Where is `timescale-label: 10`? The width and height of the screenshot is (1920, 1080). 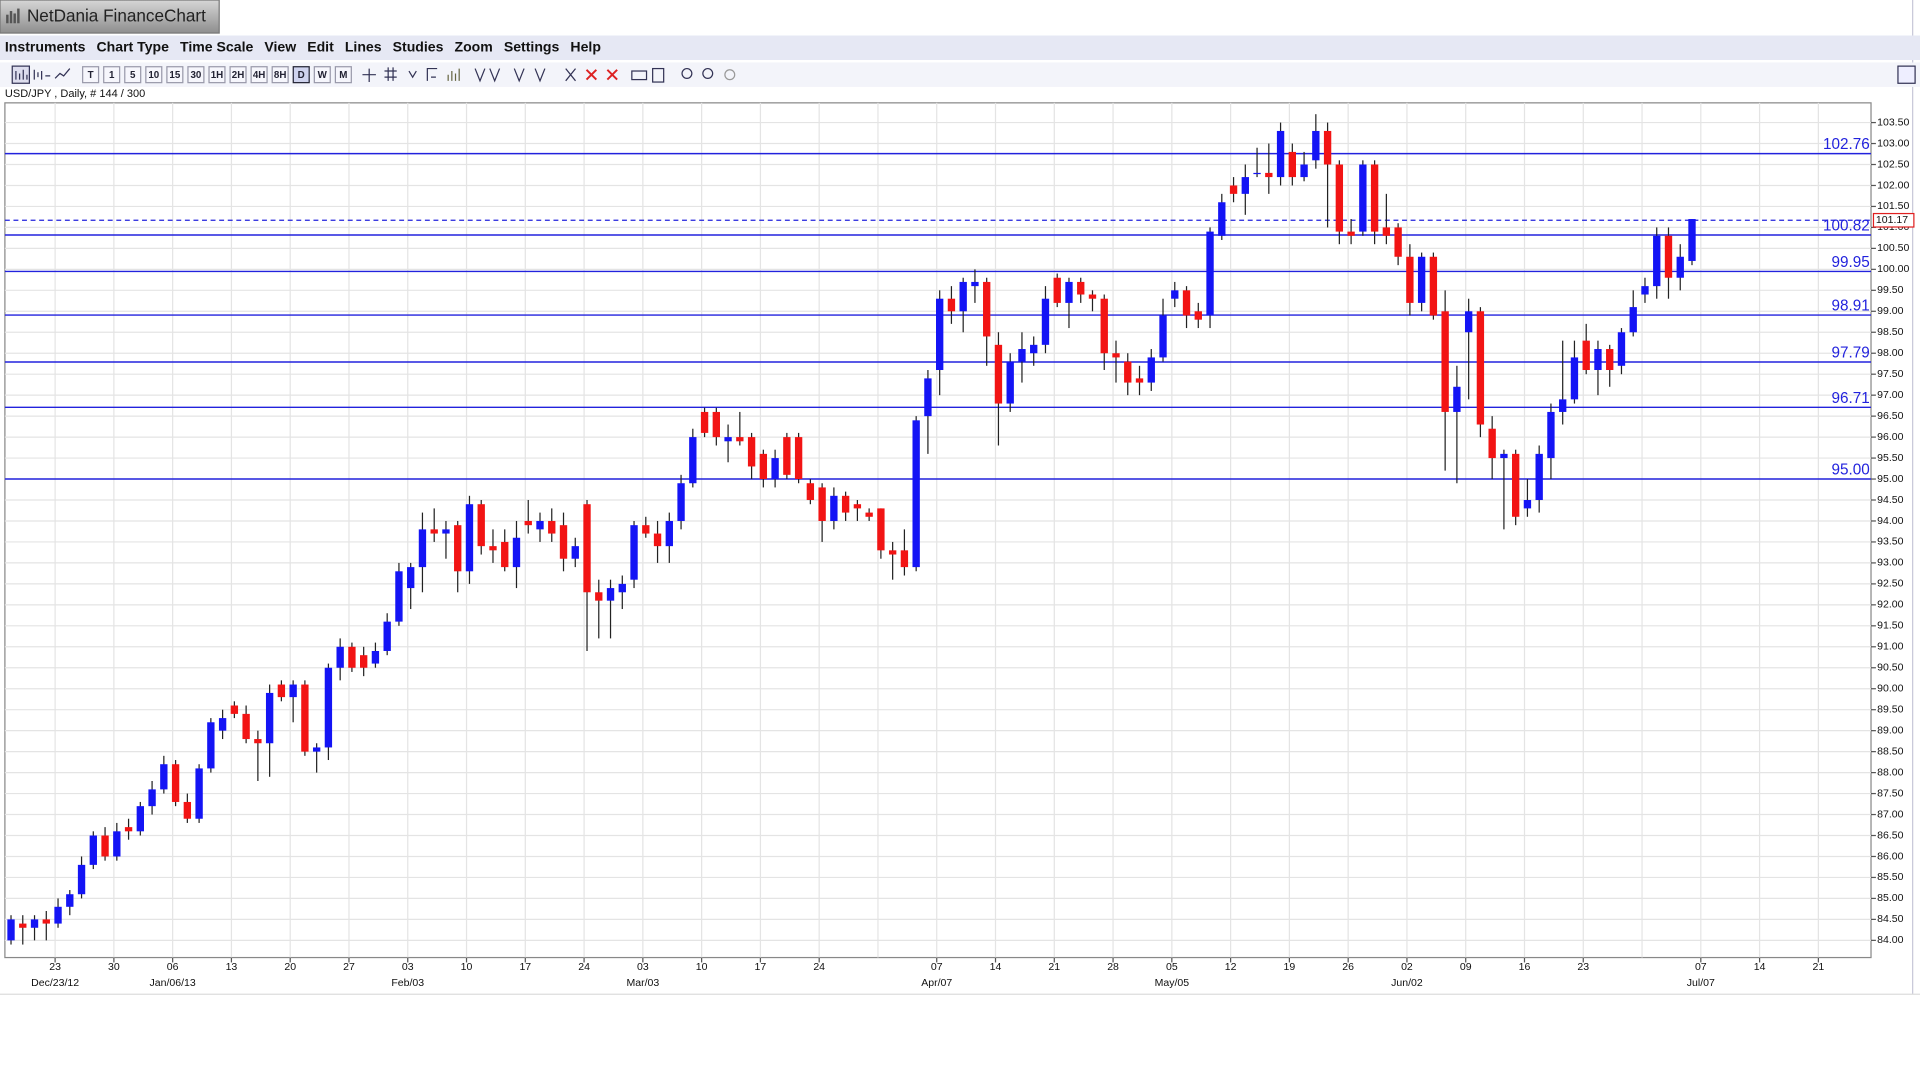 timescale-label: 10 is located at coordinates (153, 75).